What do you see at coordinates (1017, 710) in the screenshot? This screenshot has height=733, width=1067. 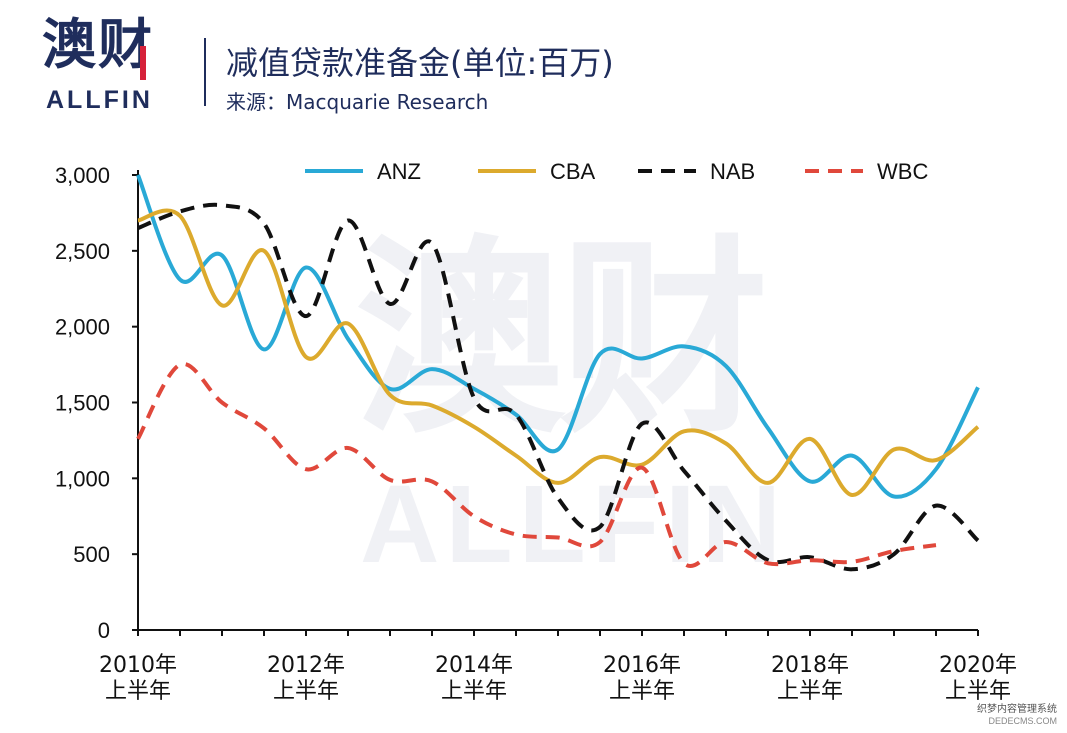 I see `credit-line-1: 织梦内容管理系统` at bounding box center [1017, 710].